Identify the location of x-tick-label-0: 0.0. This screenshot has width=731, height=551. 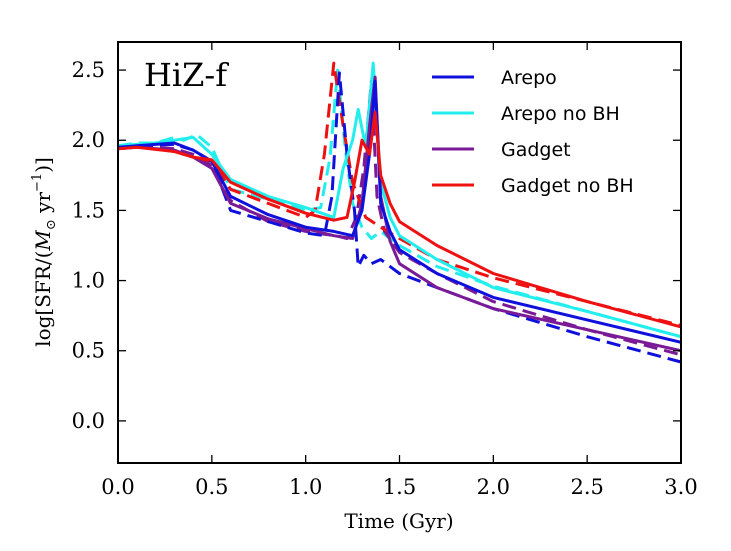
(117, 487).